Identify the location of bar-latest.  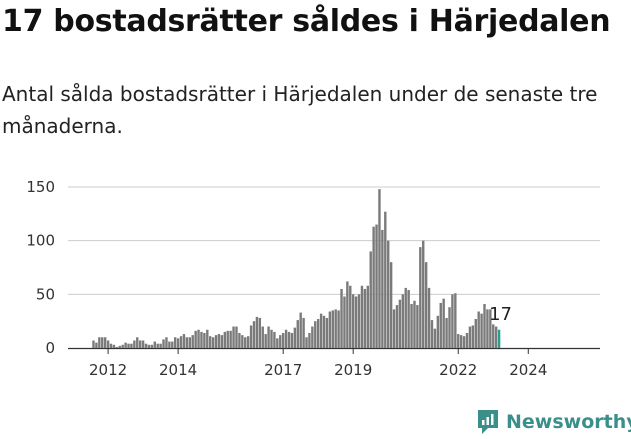
(499, 338).